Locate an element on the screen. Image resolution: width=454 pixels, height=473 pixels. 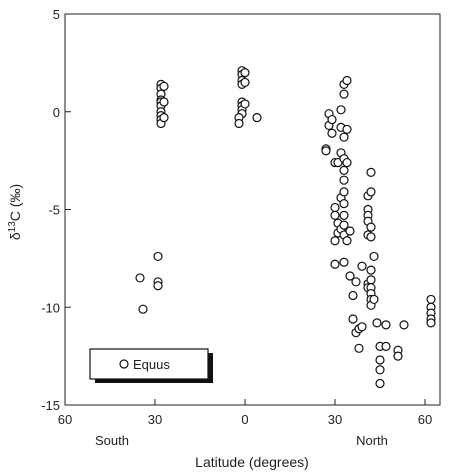
y-axis-ticks: 5 0 -5 -10 -15 is located at coordinates (56, 210).